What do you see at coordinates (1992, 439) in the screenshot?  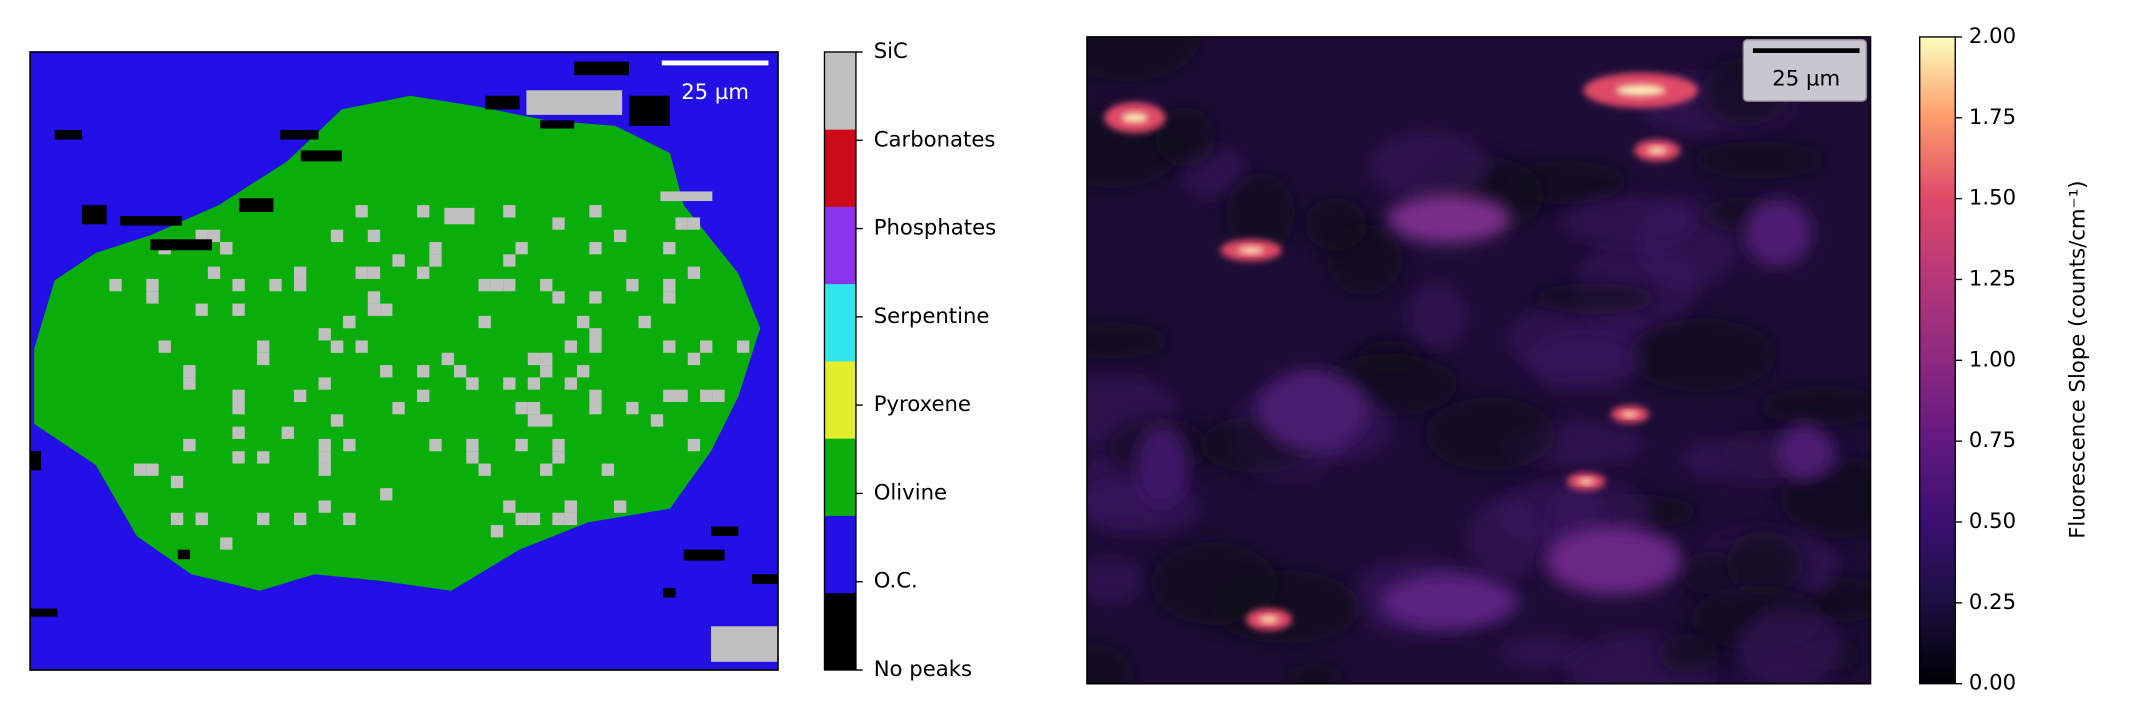 I see `colorbar-tick-label: 0.75` at bounding box center [1992, 439].